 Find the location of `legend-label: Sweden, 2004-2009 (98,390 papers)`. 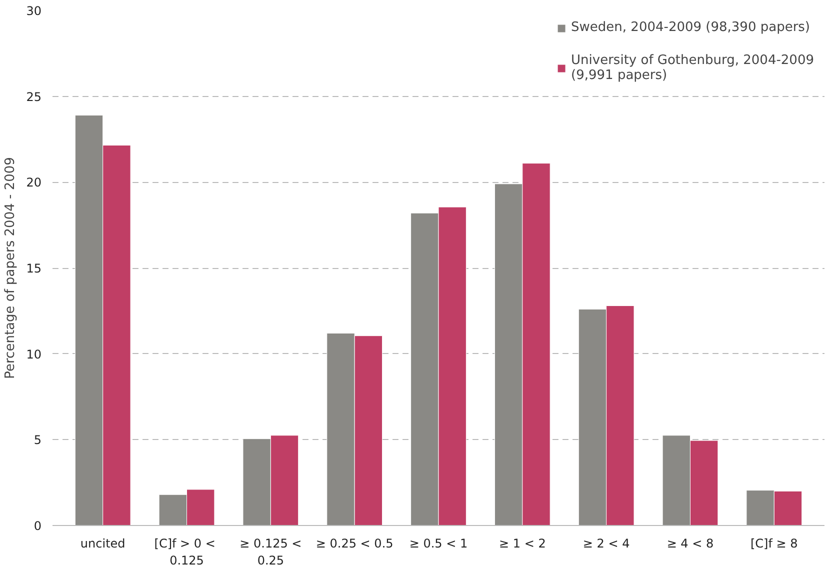

legend-label: Sweden, 2004-2009 (98,390 papers) is located at coordinates (690, 27).